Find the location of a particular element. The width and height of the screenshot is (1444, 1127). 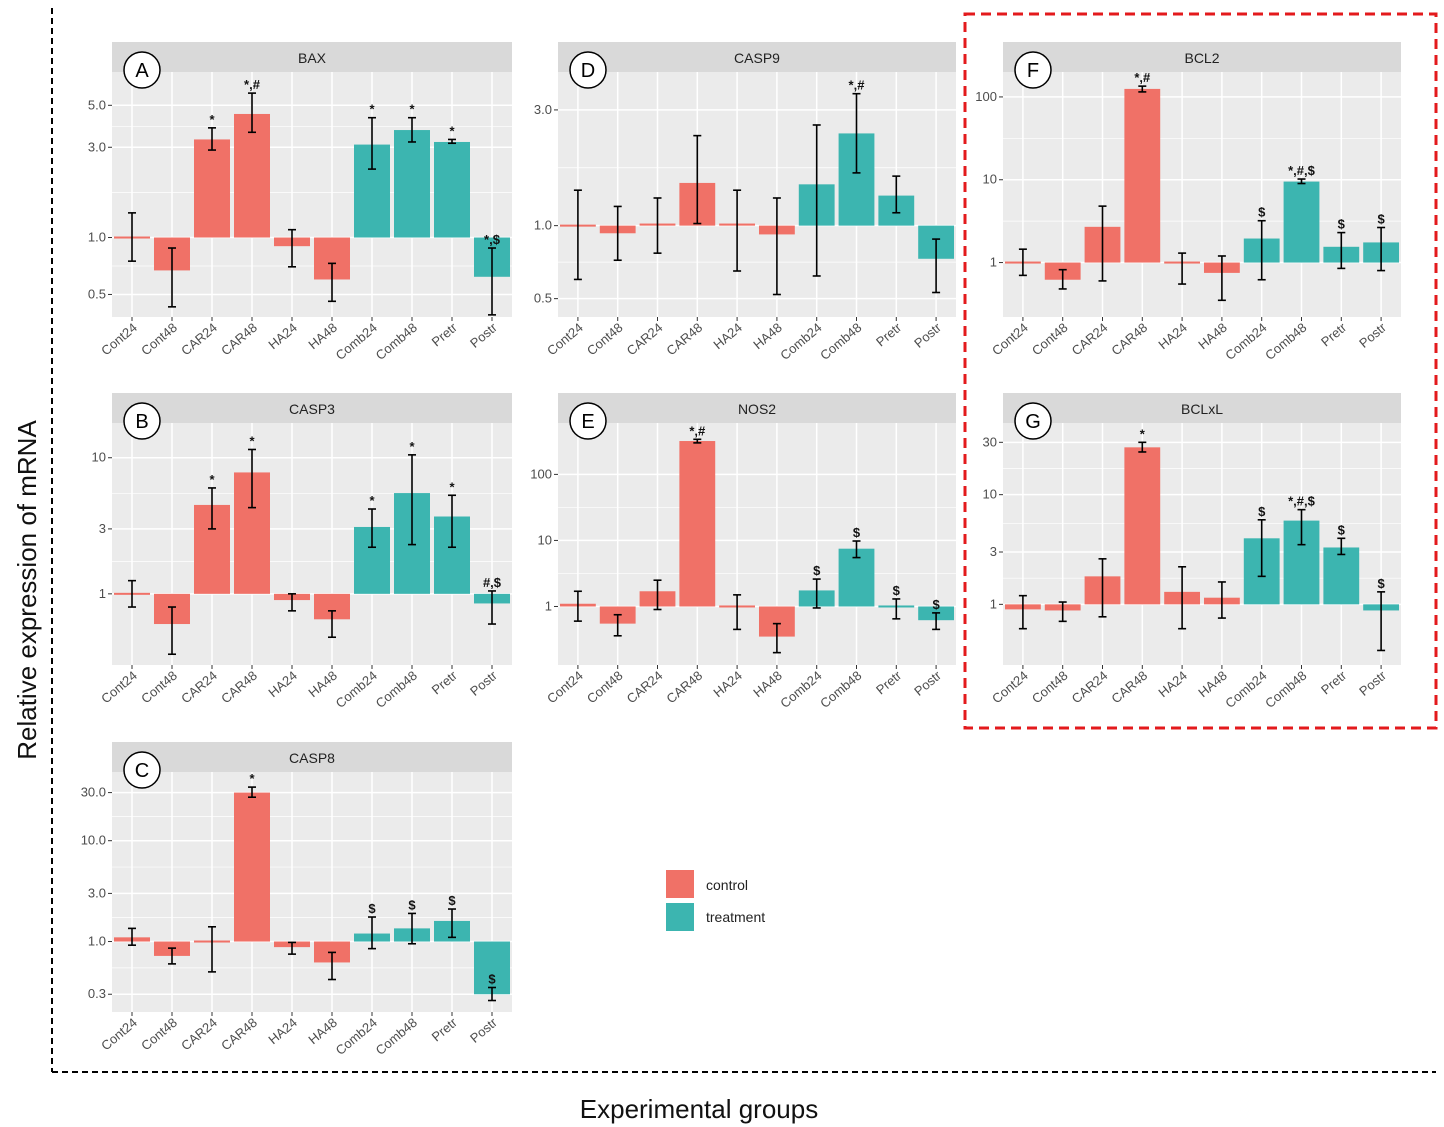

plot-bg-D is located at coordinates (757, 194).